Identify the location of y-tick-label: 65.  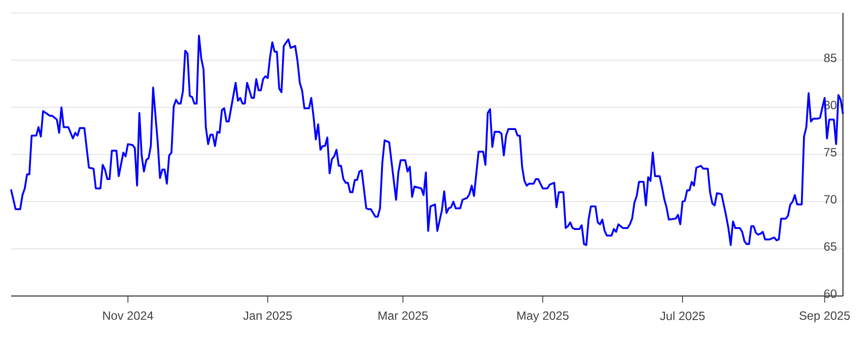
(830, 246).